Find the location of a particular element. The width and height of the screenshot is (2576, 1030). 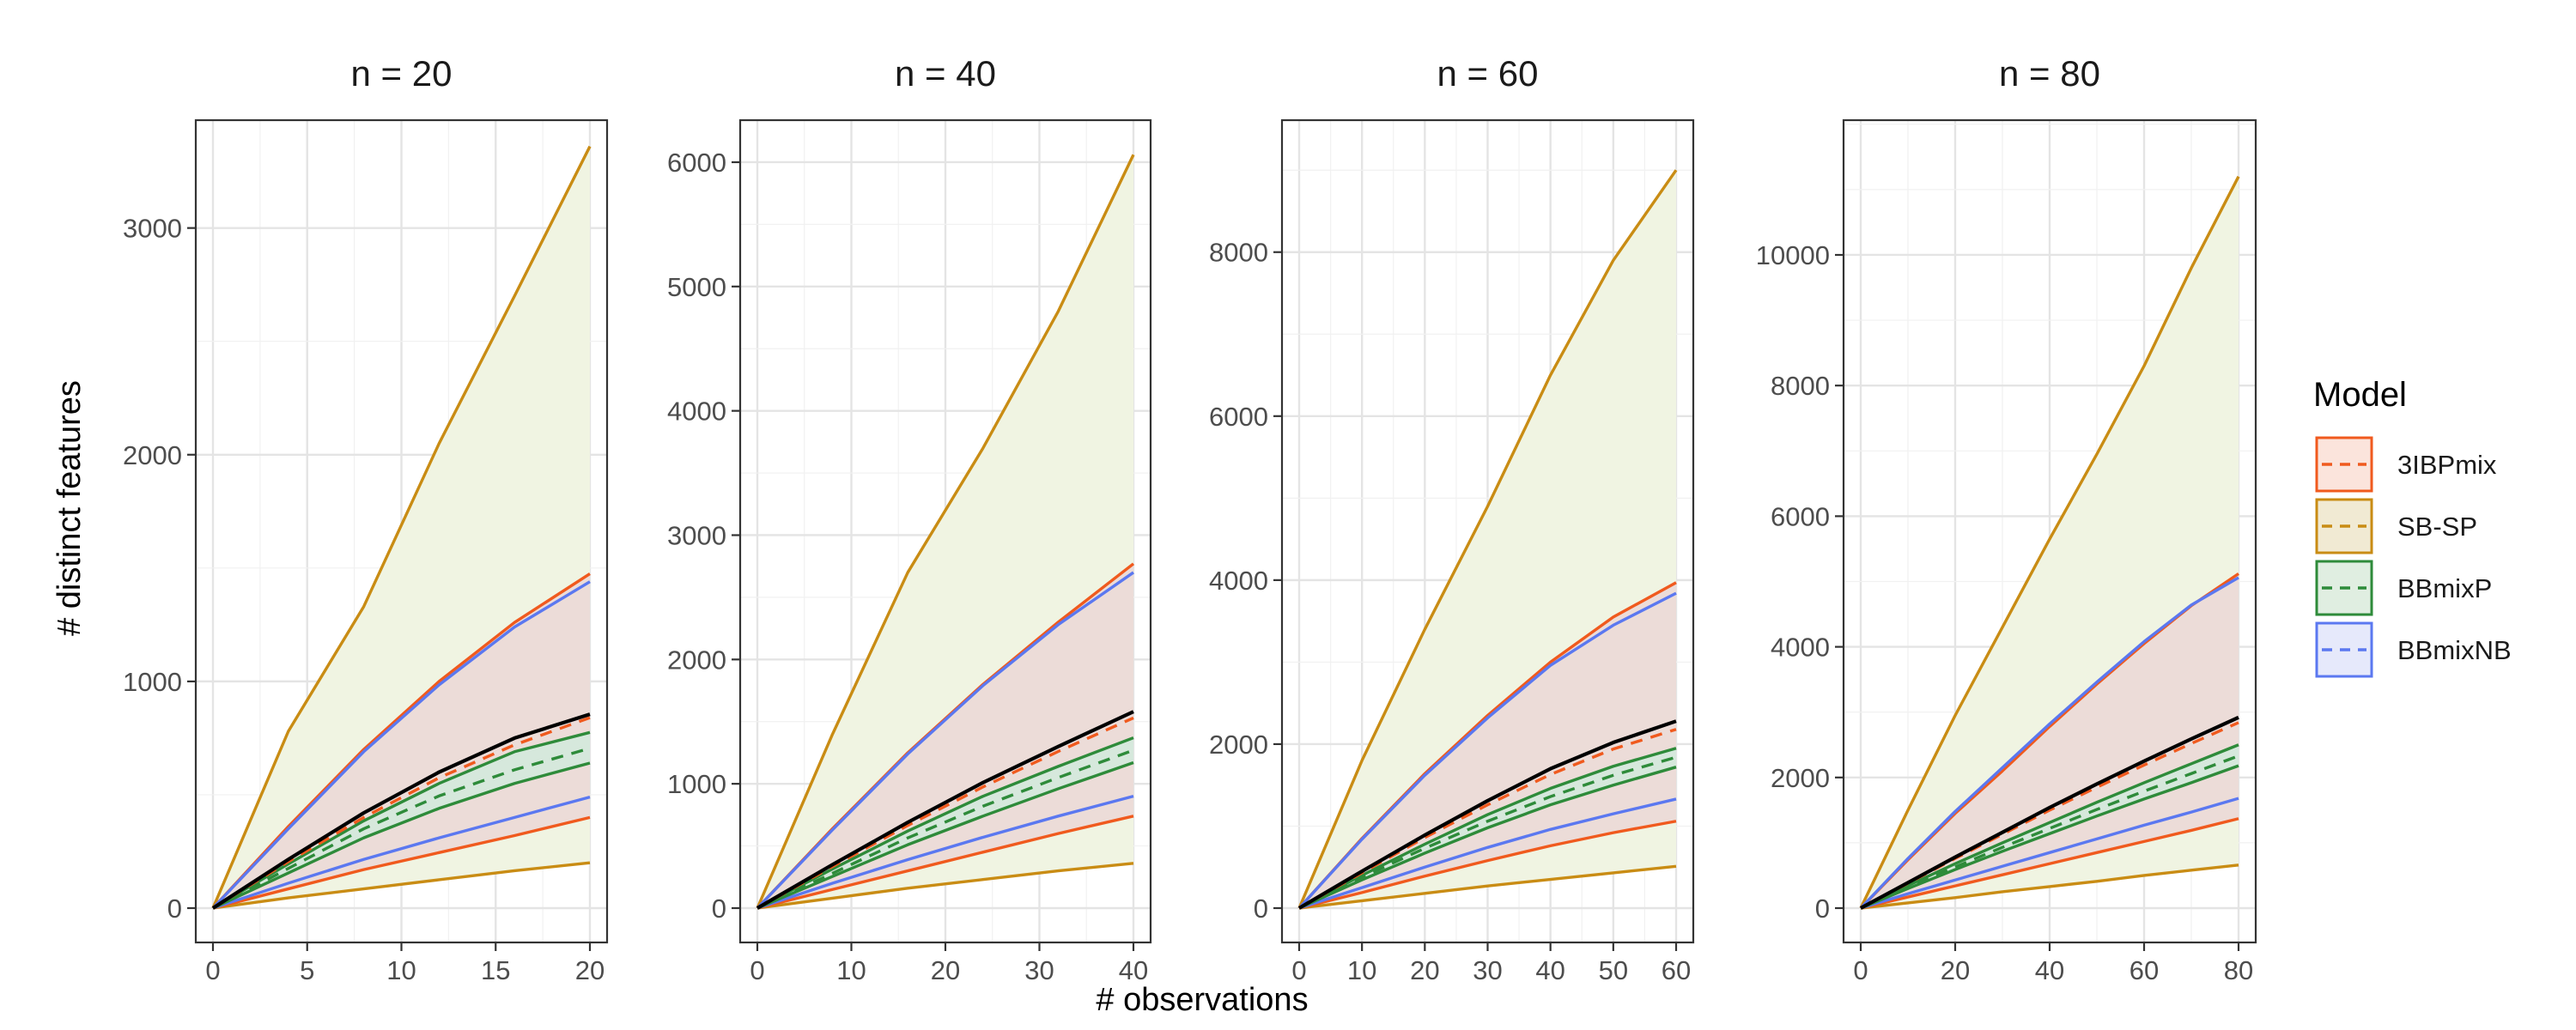

legend-entries: 3IBPmix SB-SP BBmixP BBmixNB is located at coordinates (2413, 557).